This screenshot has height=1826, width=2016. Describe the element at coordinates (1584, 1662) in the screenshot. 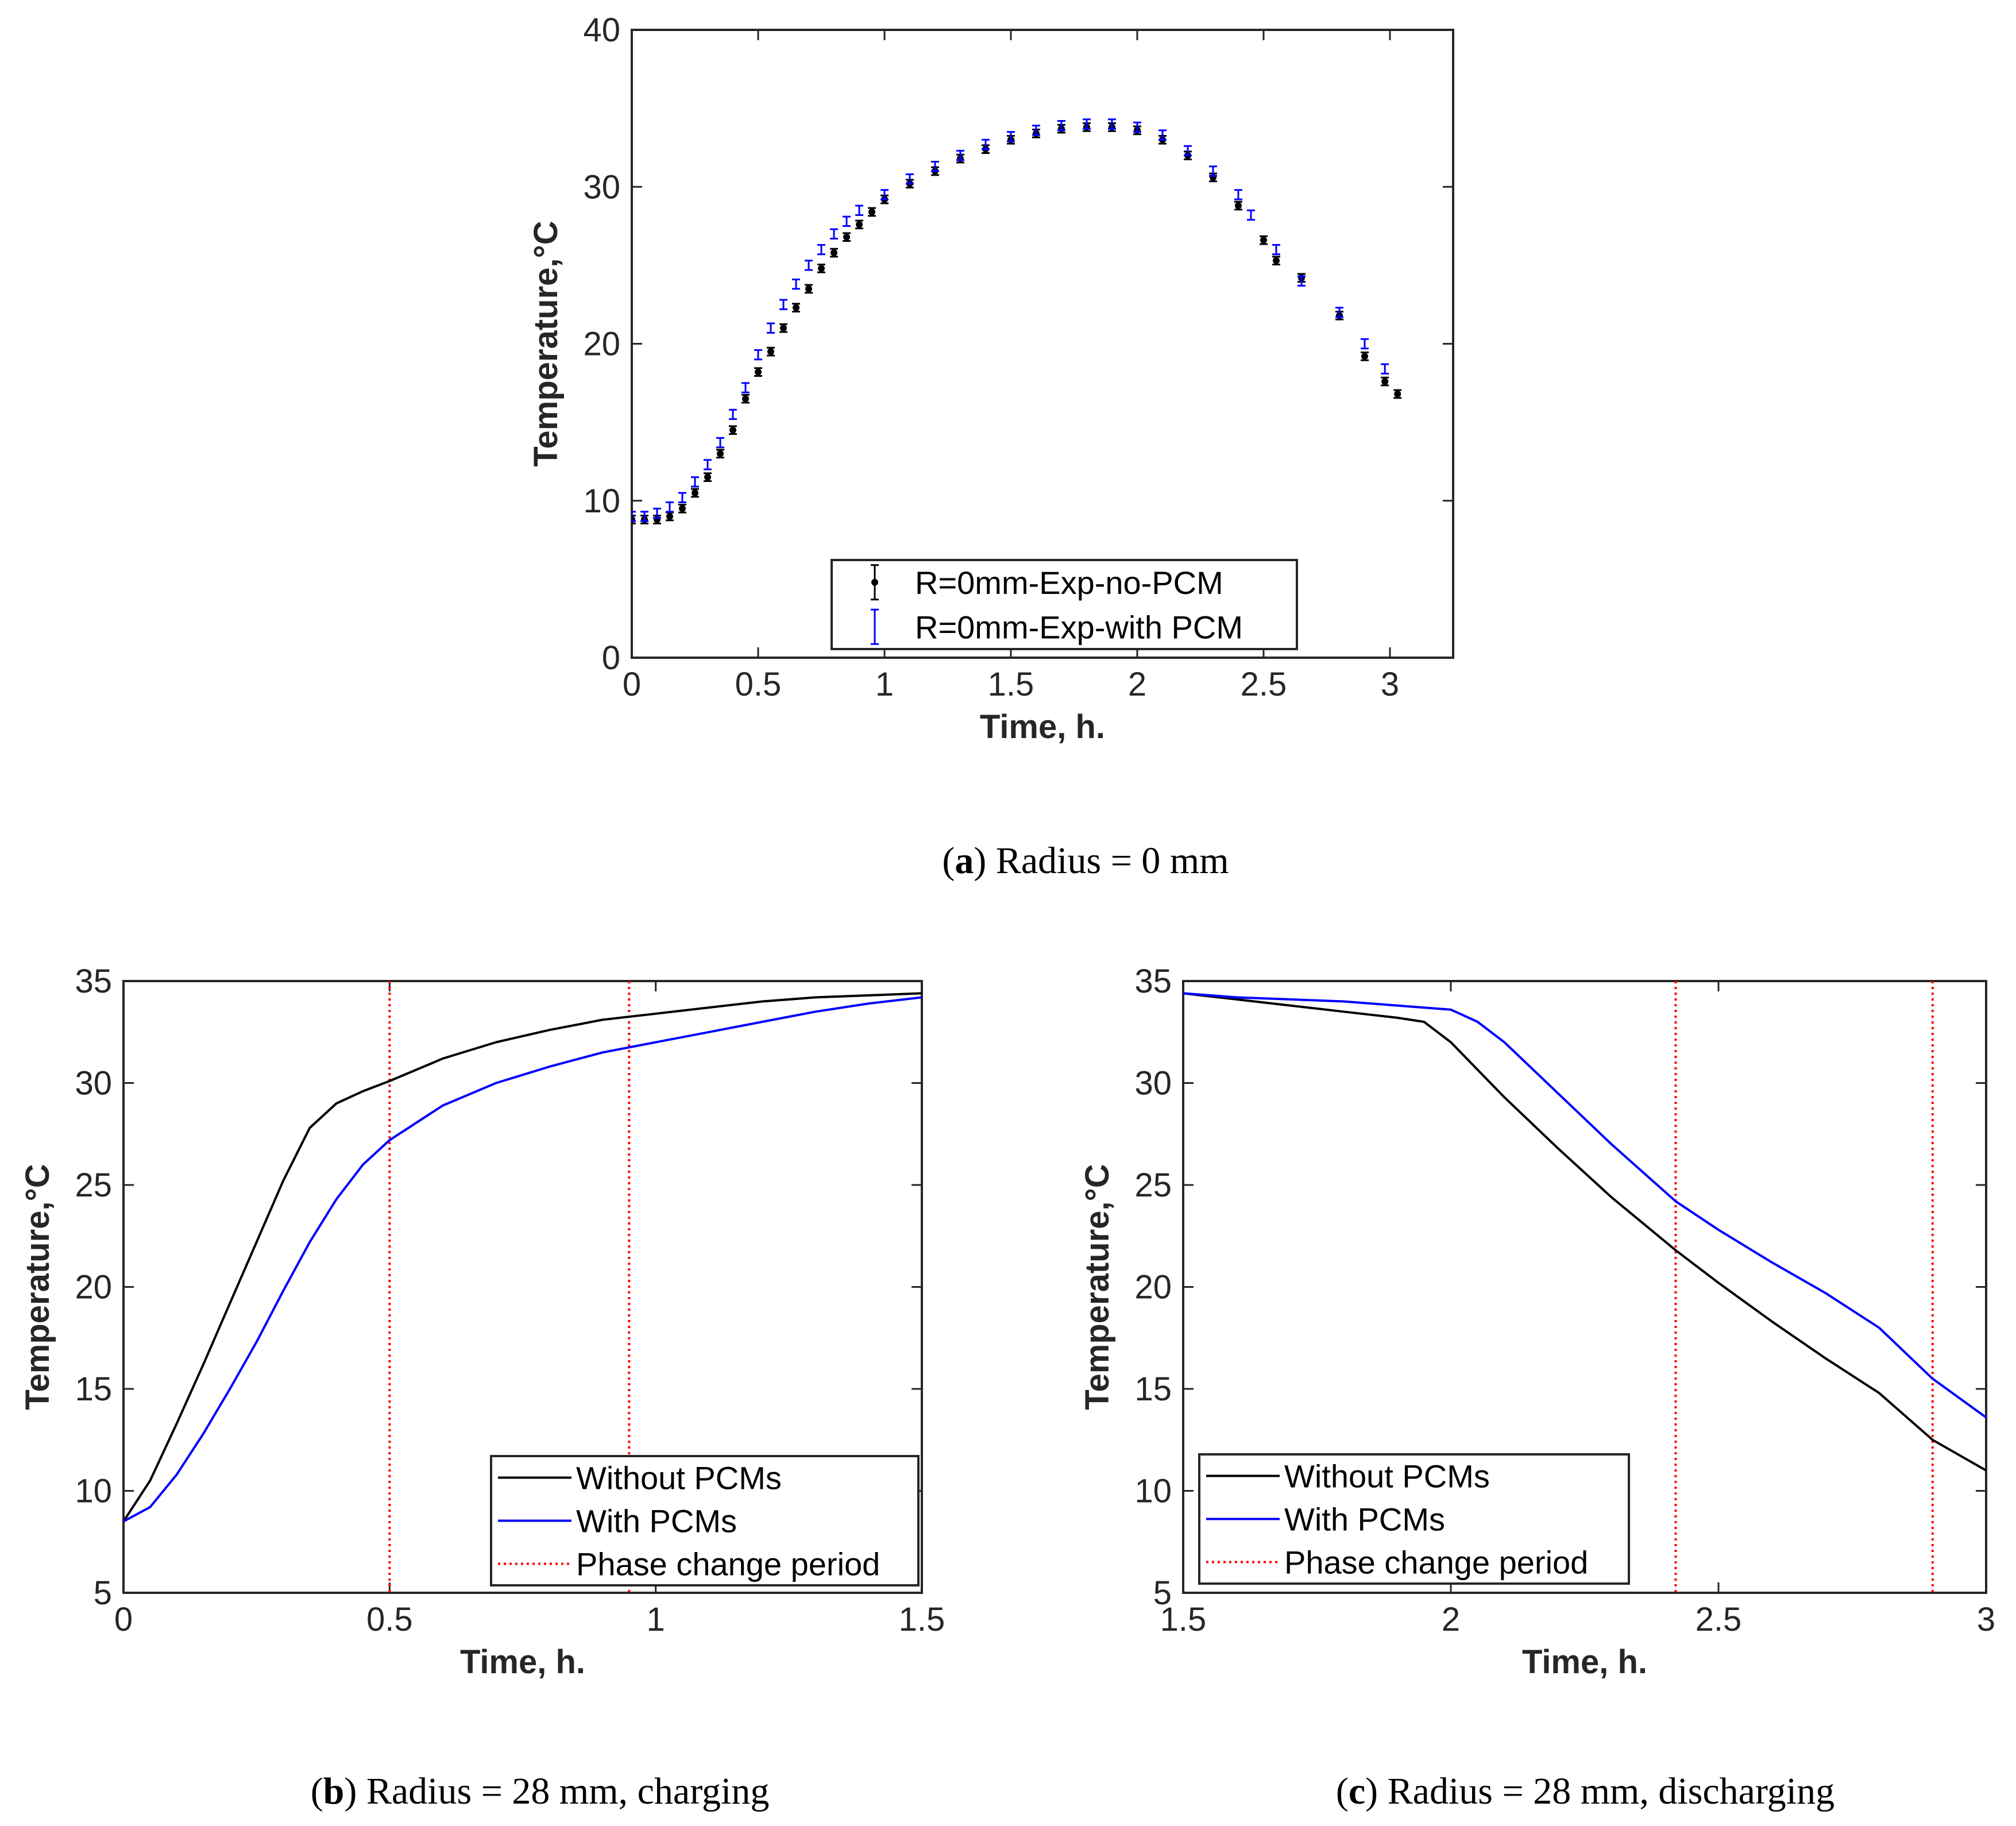

I see `x-axis-label-c: Time, h.` at that location.